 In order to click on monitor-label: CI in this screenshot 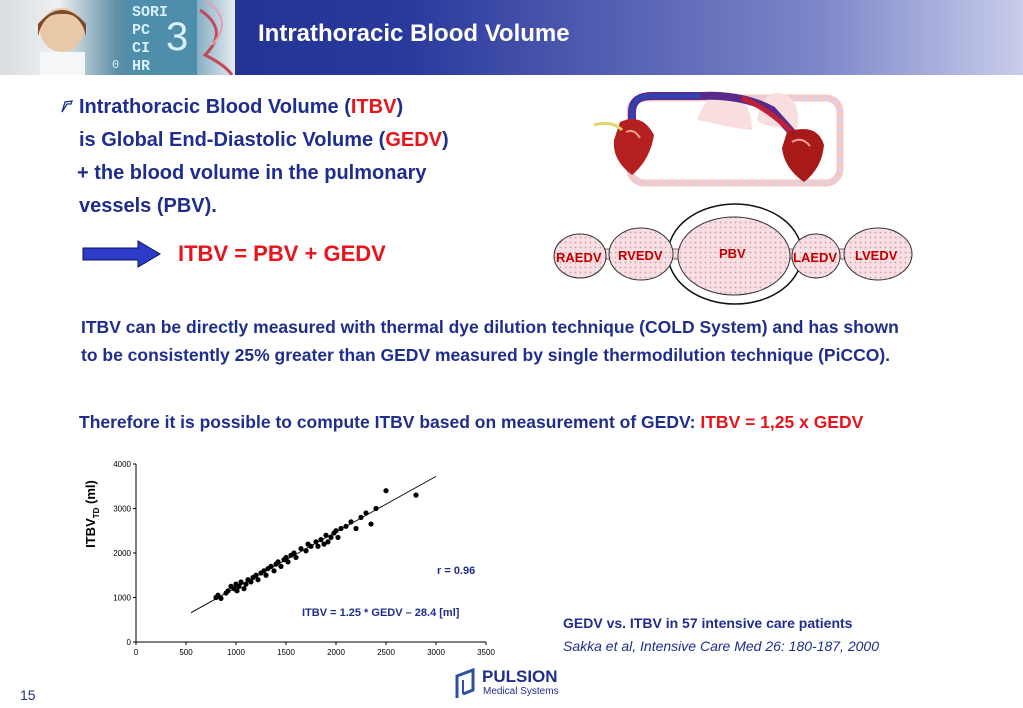, I will do `click(141, 48)`.